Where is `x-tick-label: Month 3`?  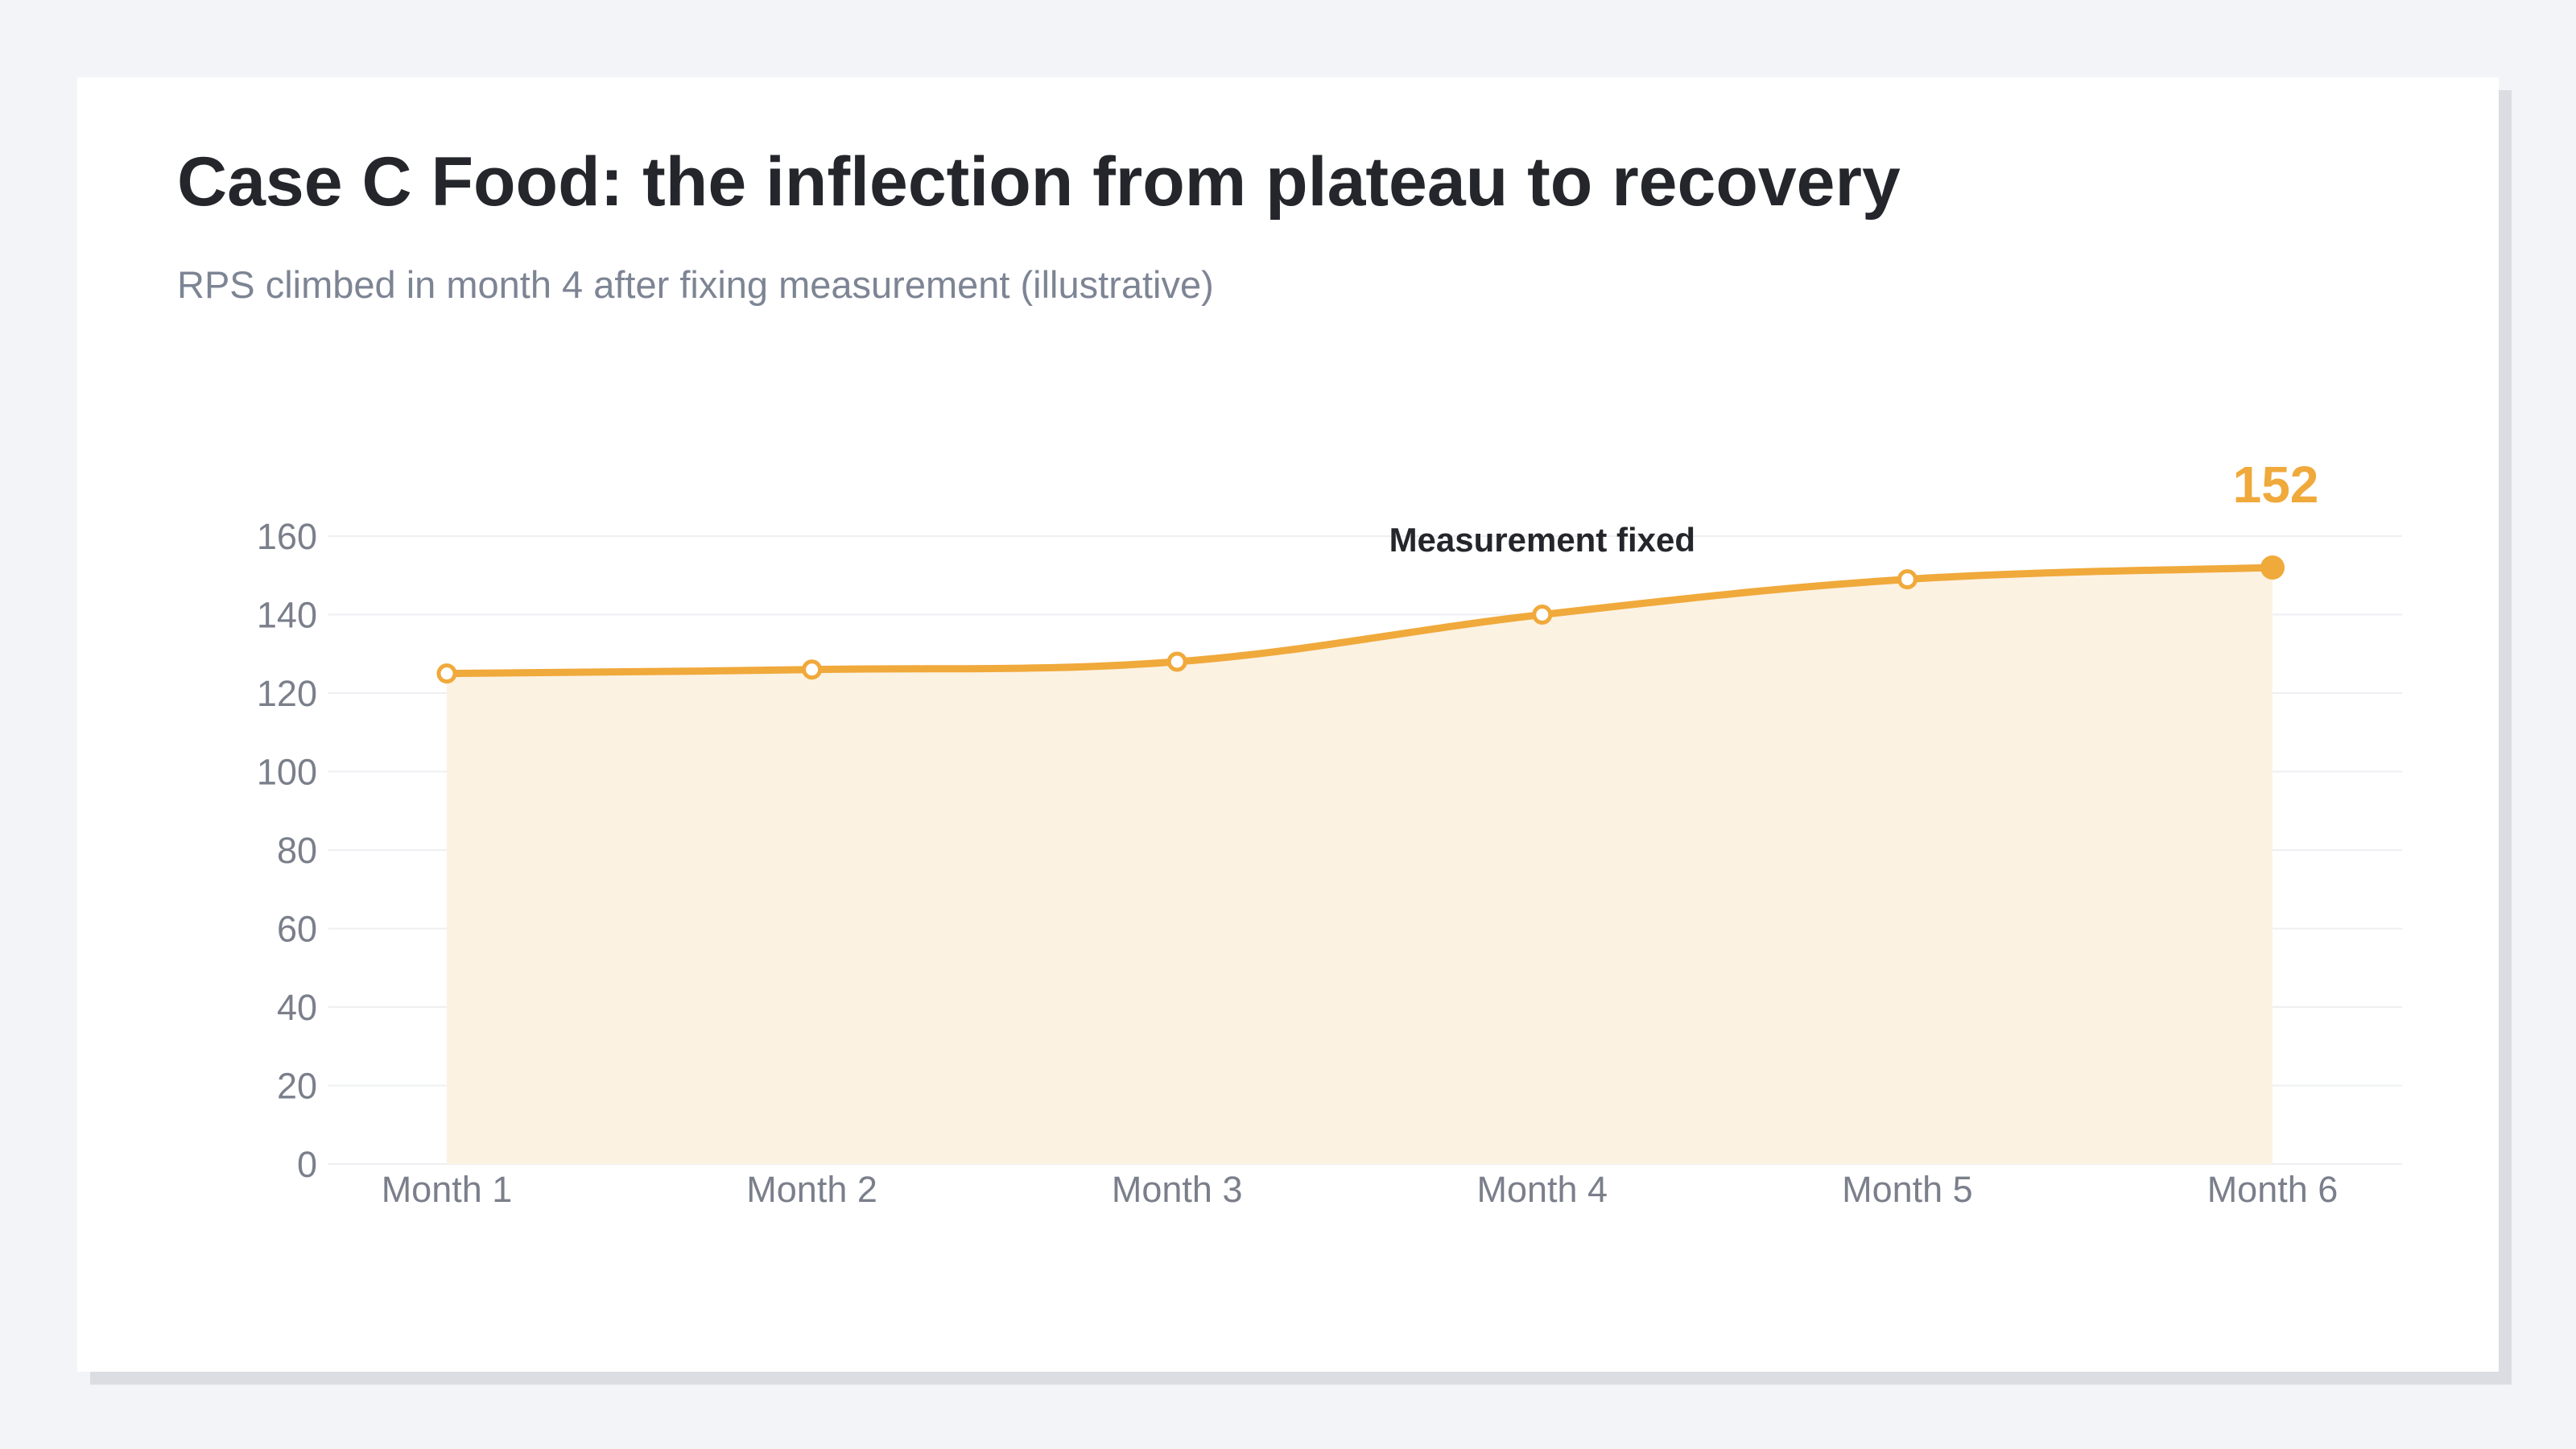 x-tick-label: Month 3 is located at coordinates (1177, 1189).